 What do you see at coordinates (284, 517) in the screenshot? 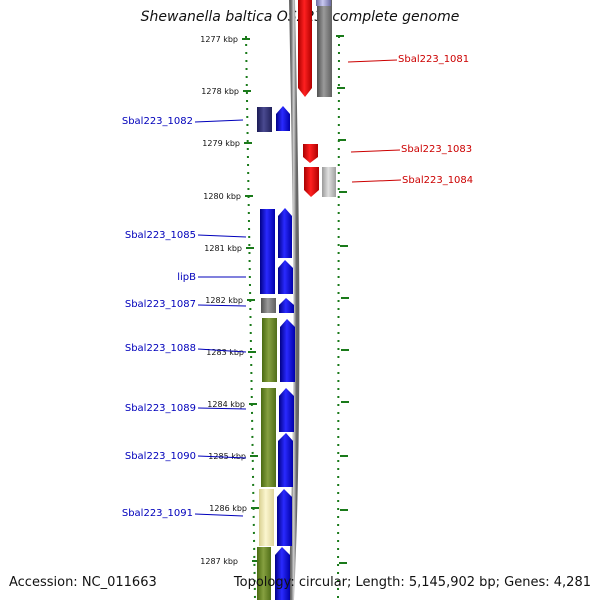
I see `gene-sbal223-1091-arrow` at bounding box center [284, 517].